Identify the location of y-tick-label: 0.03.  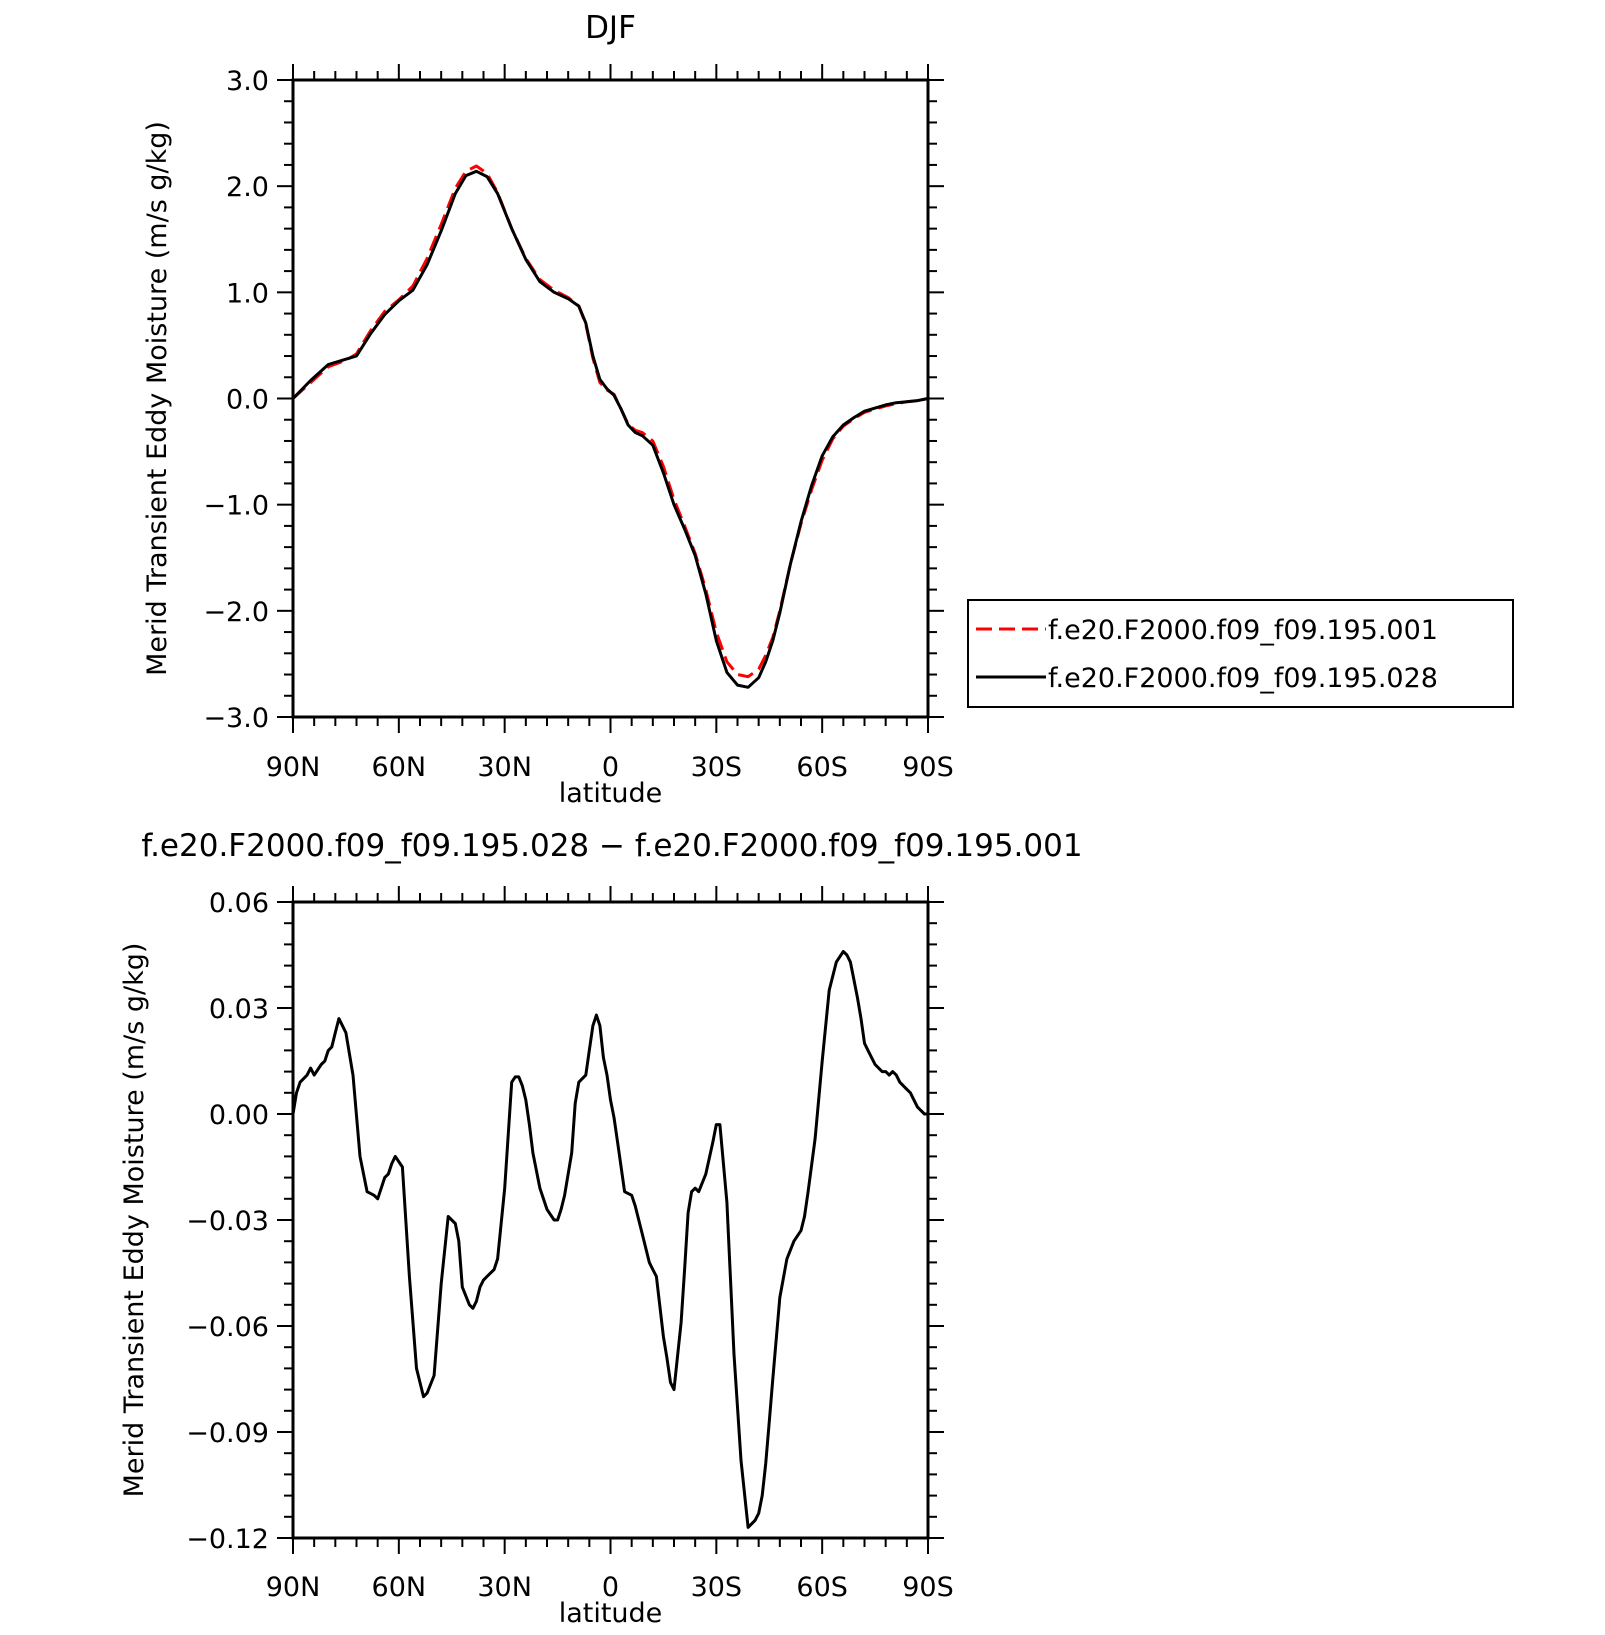
(239, 1009).